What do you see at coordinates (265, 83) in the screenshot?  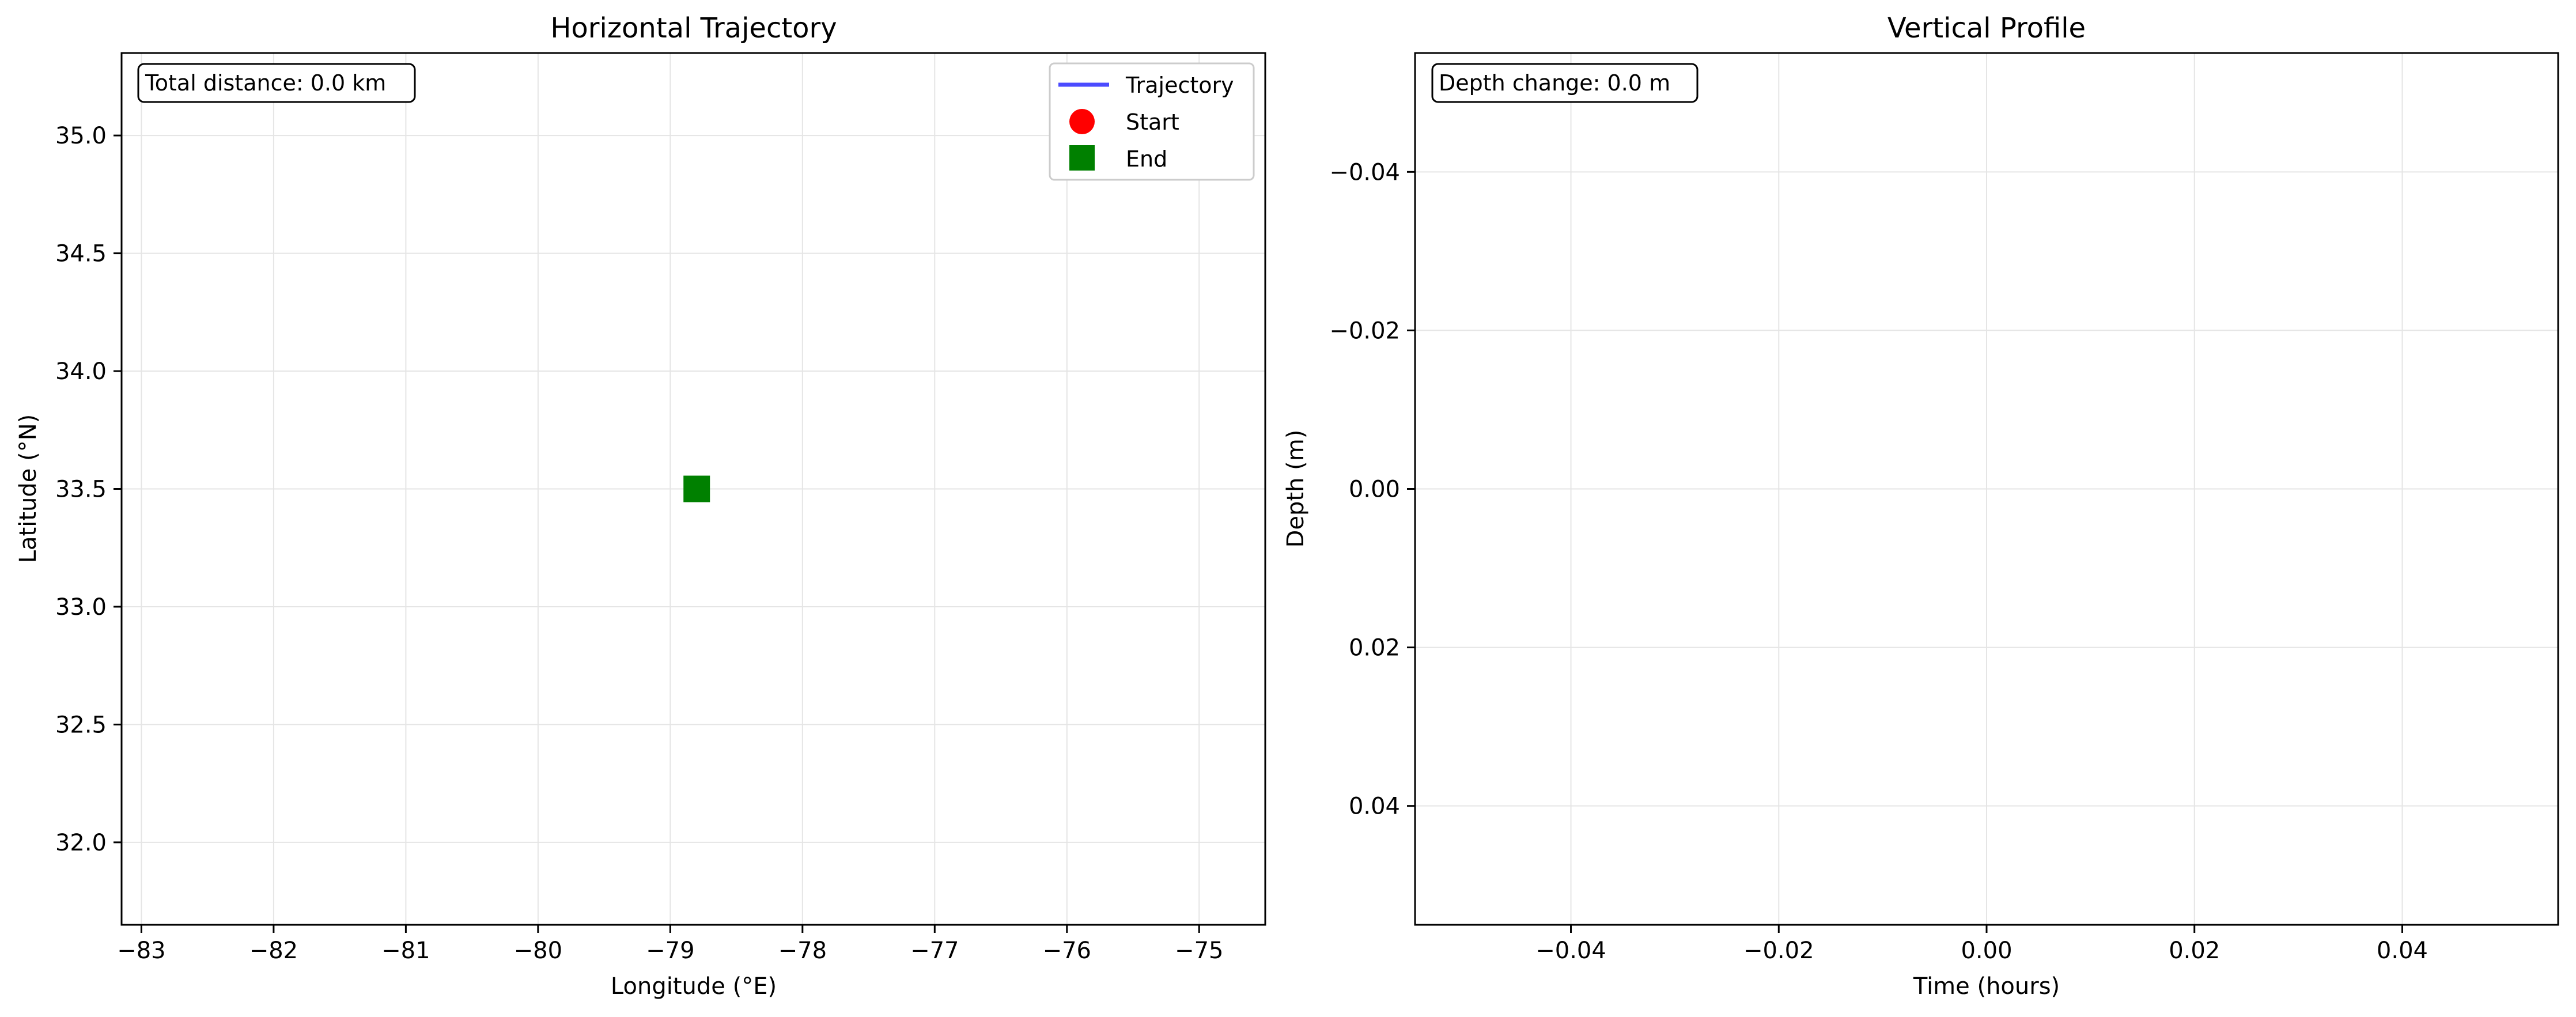 I see `total-distance-text: Total distance: 0.0 km` at bounding box center [265, 83].